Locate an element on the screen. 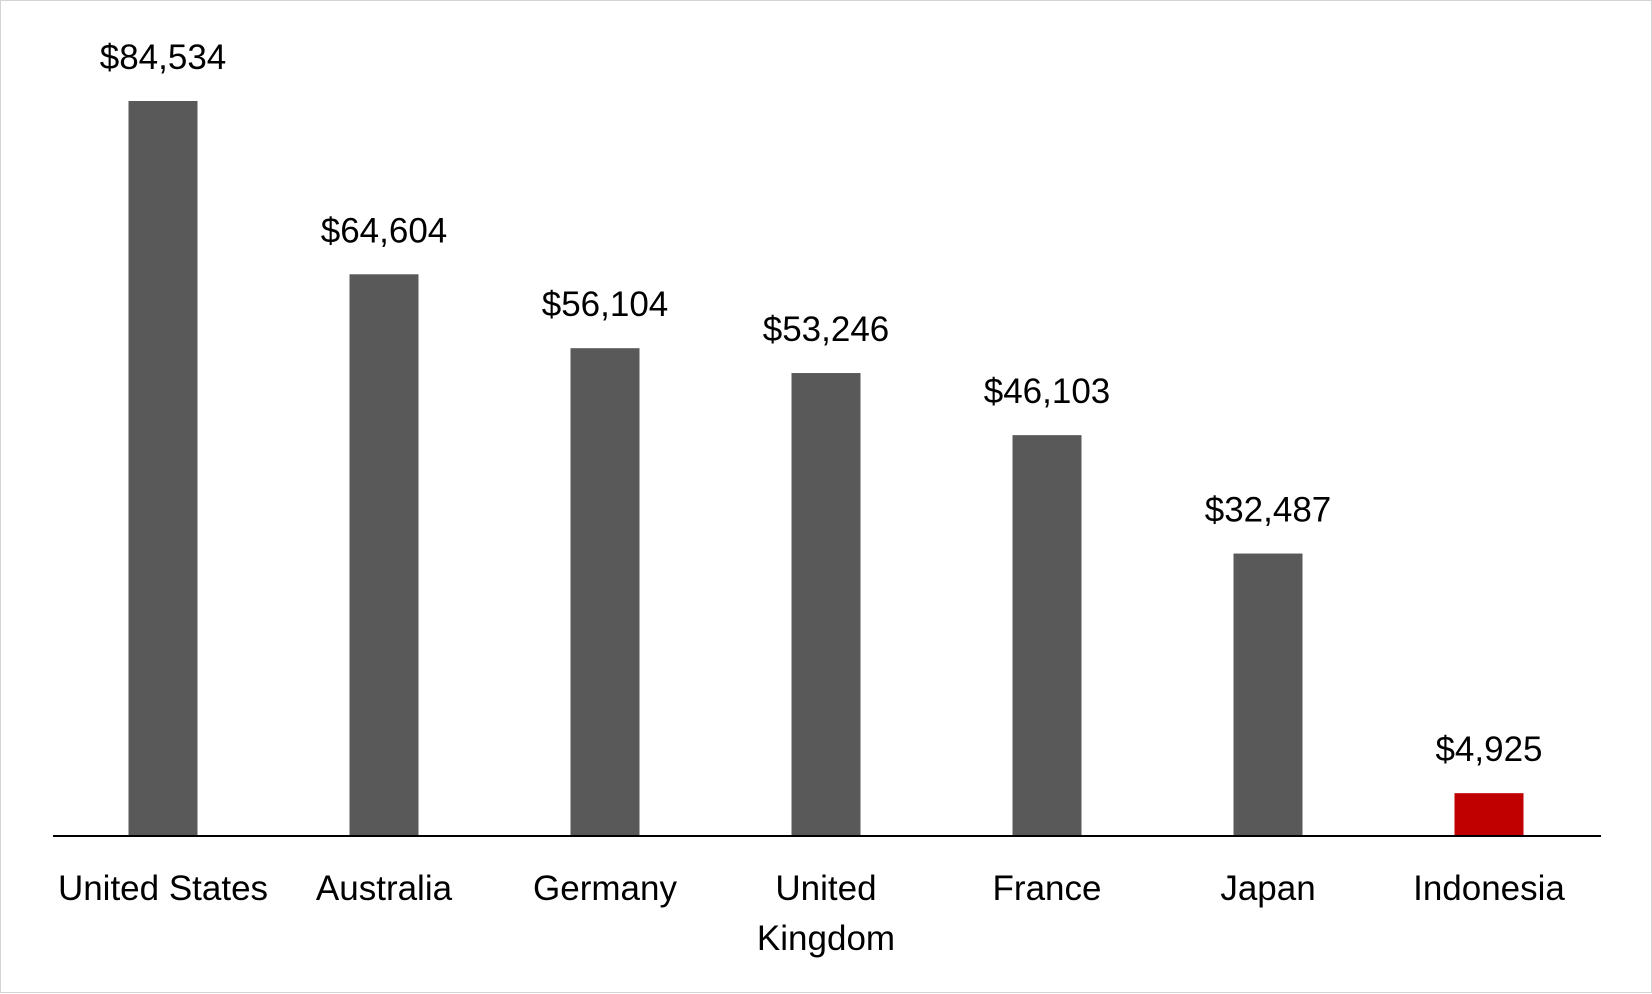 This screenshot has width=1652, height=994. category-label-line: France is located at coordinates (1047, 888).